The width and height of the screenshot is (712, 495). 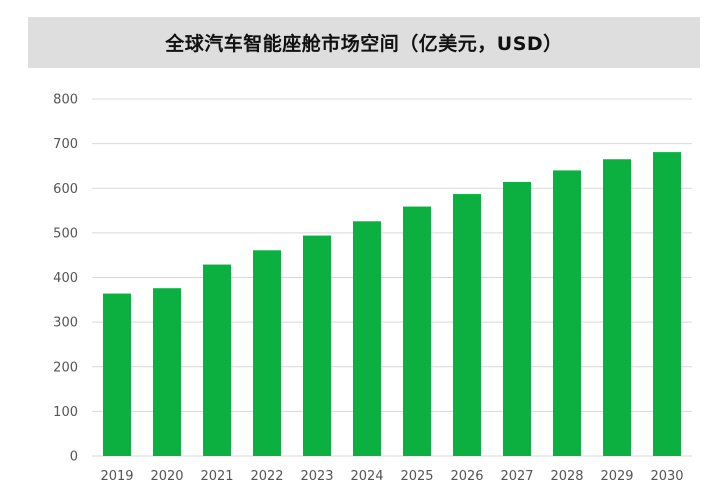 I want to click on bar-2028, so click(x=567, y=313).